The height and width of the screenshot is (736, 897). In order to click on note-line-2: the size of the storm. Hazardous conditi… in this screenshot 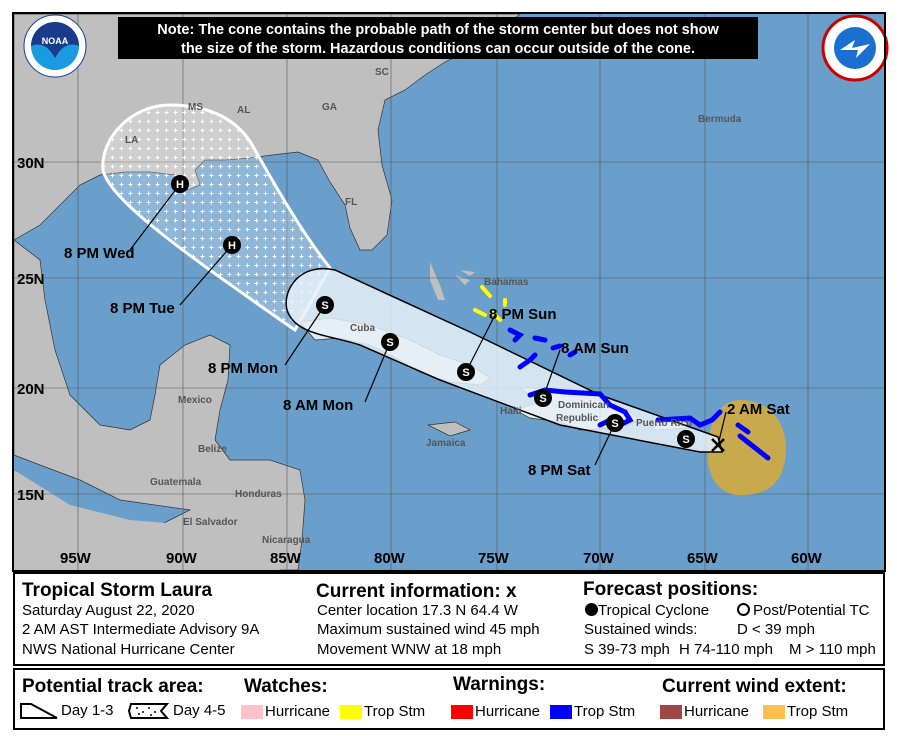, I will do `click(438, 49)`.